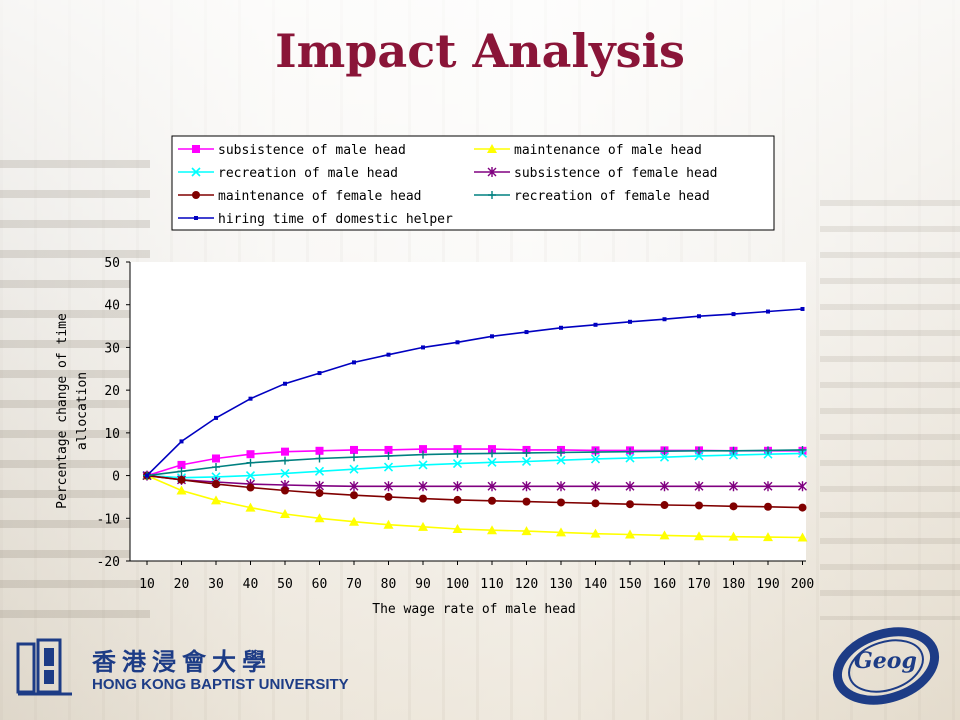 The image size is (960, 720). What do you see at coordinates (608, 150) in the screenshot?
I see `legend-label: maintenance of male head` at bounding box center [608, 150].